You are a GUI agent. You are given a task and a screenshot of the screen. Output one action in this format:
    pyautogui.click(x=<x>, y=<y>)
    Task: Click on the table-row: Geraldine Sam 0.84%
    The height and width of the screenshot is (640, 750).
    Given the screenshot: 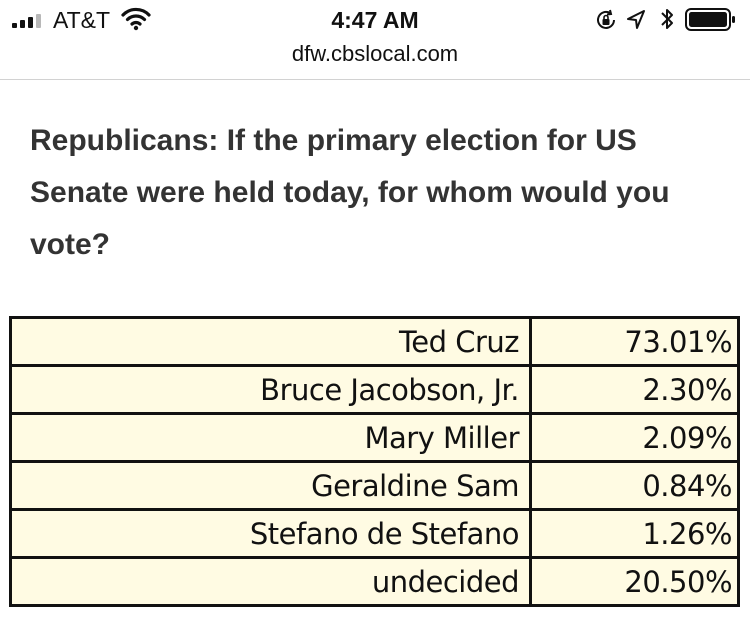 What is the action you would take?
    pyautogui.click(x=374, y=487)
    